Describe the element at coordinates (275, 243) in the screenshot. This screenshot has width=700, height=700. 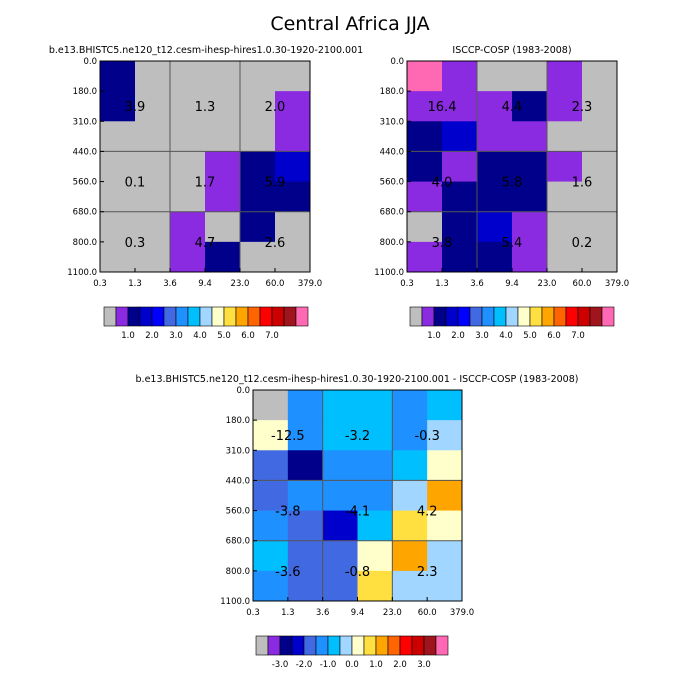
I see `cell-value-label: 2.6` at that location.